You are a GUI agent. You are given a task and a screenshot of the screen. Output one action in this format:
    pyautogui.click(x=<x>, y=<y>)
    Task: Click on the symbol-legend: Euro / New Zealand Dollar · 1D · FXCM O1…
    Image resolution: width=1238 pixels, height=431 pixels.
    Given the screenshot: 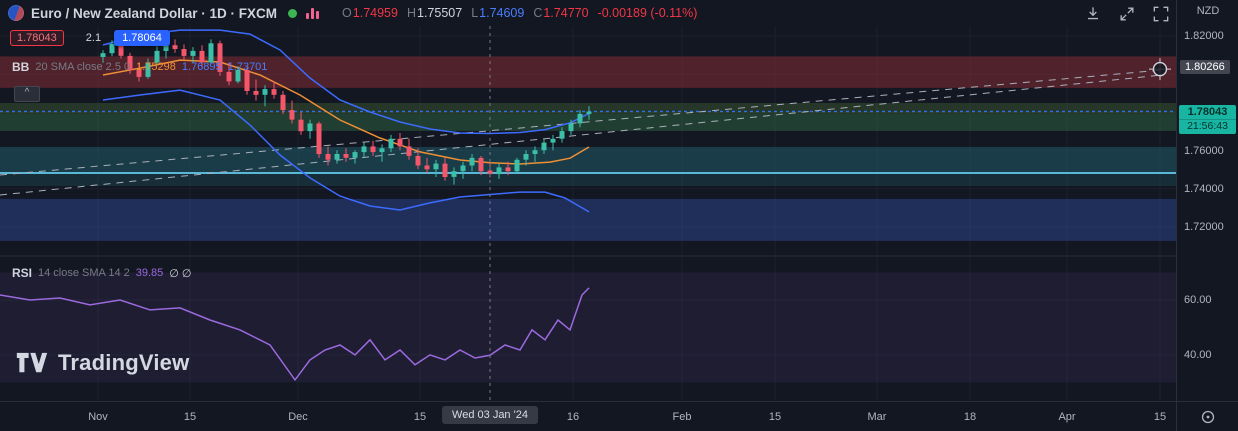 What is the action you would take?
    pyautogui.click(x=352, y=13)
    